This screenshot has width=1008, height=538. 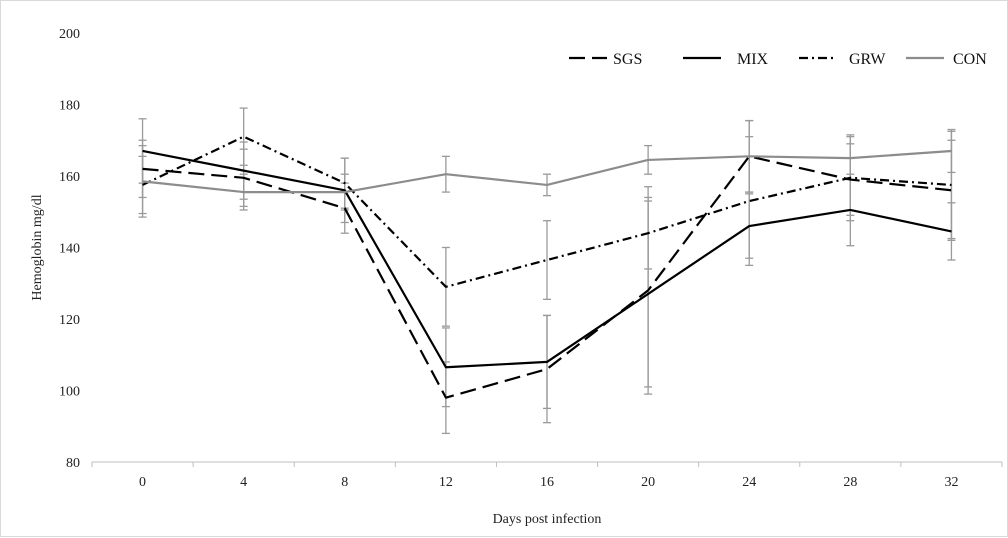 What do you see at coordinates (778, 59) in the screenshot?
I see `legend: SGS MIX GRW CON` at bounding box center [778, 59].